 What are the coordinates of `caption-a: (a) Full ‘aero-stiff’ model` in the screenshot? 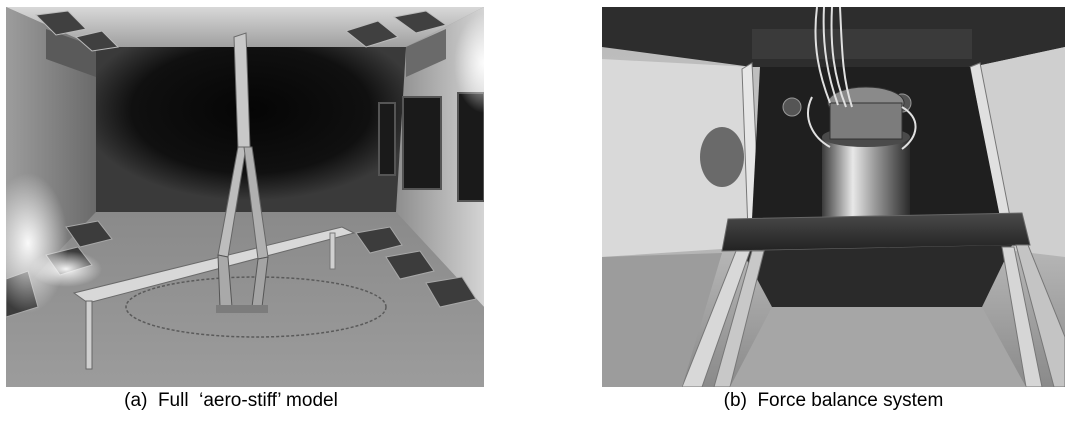 It's located at (231, 400).